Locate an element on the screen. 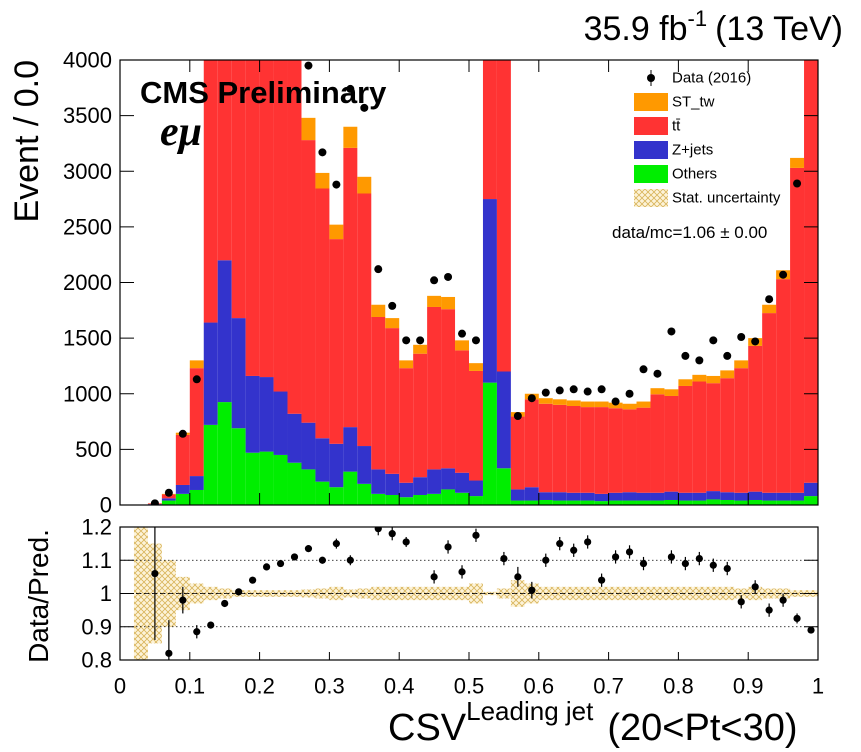  x-tick-label: 0.1 is located at coordinates (190, 686).